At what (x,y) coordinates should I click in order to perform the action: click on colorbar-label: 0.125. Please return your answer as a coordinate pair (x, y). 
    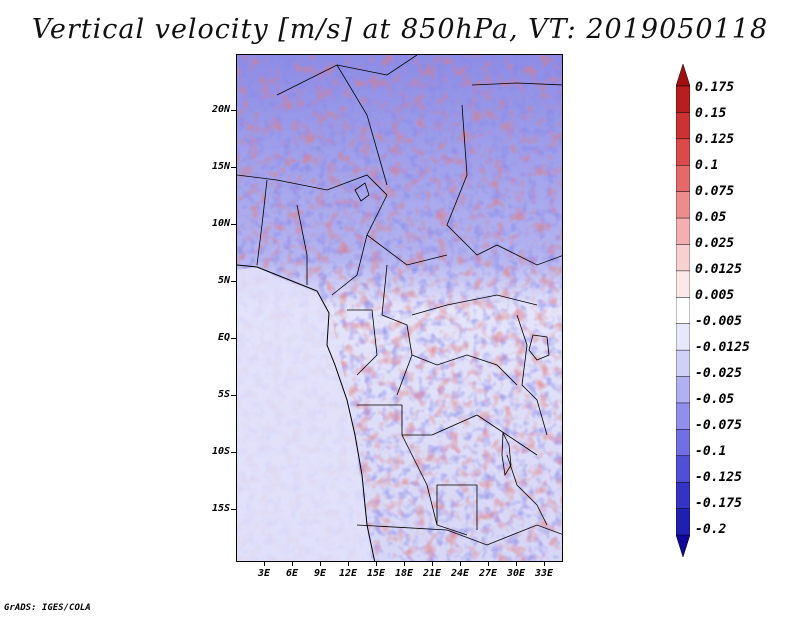
    Looking at the image, I should click on (715, 139).